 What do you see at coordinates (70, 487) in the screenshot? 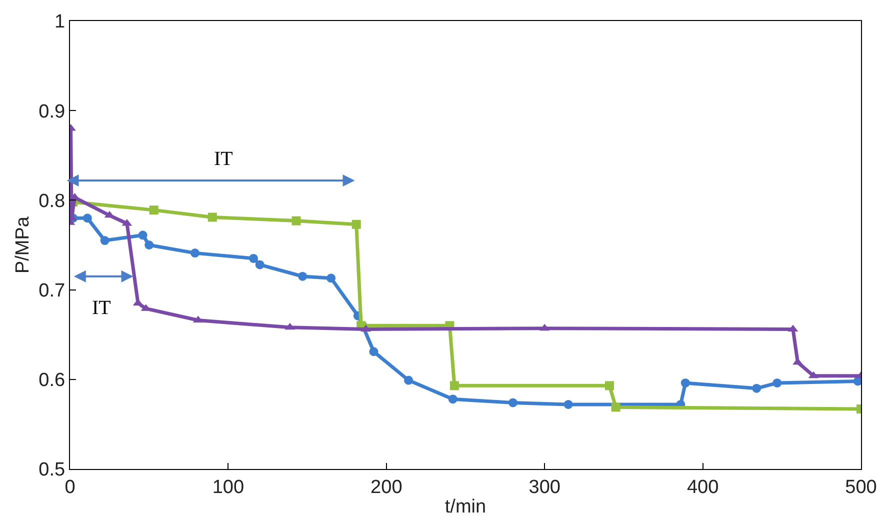
I see `x-tick-label: 0` at bounding box center [70, 487].